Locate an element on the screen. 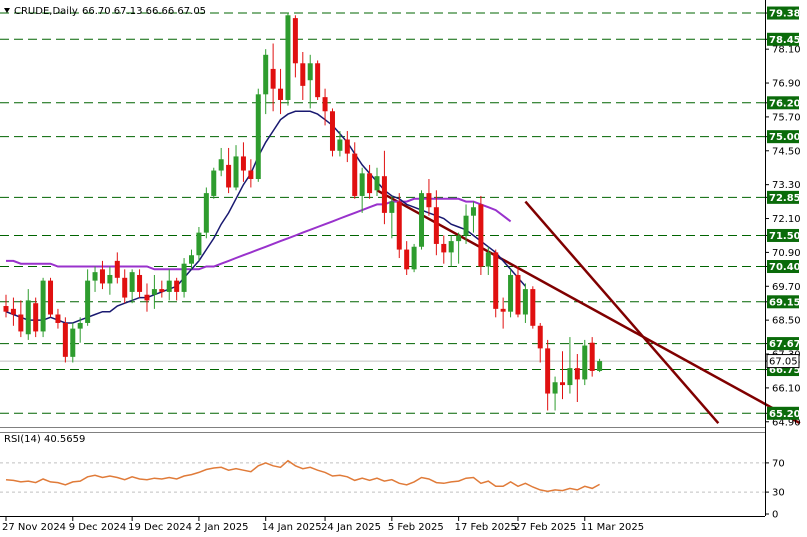 This screenshot has height=537, width=807. price-level-value: 71.50 is located at coordinates (785, 236).